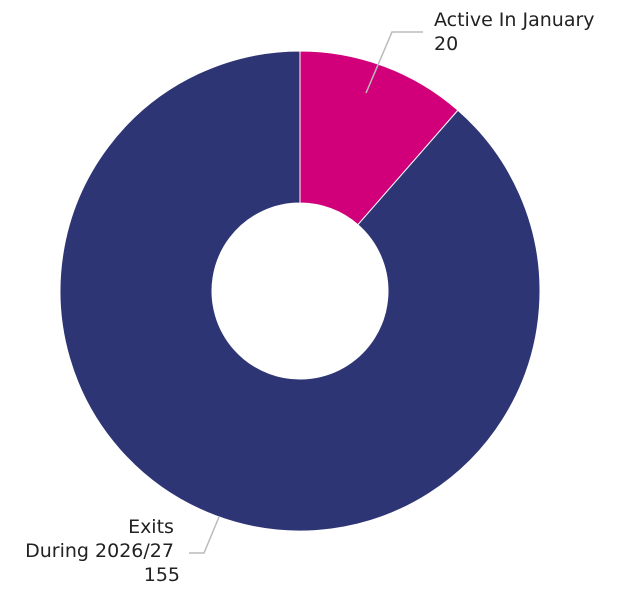  I want to click on leader-line-exits, so click(204, 535).